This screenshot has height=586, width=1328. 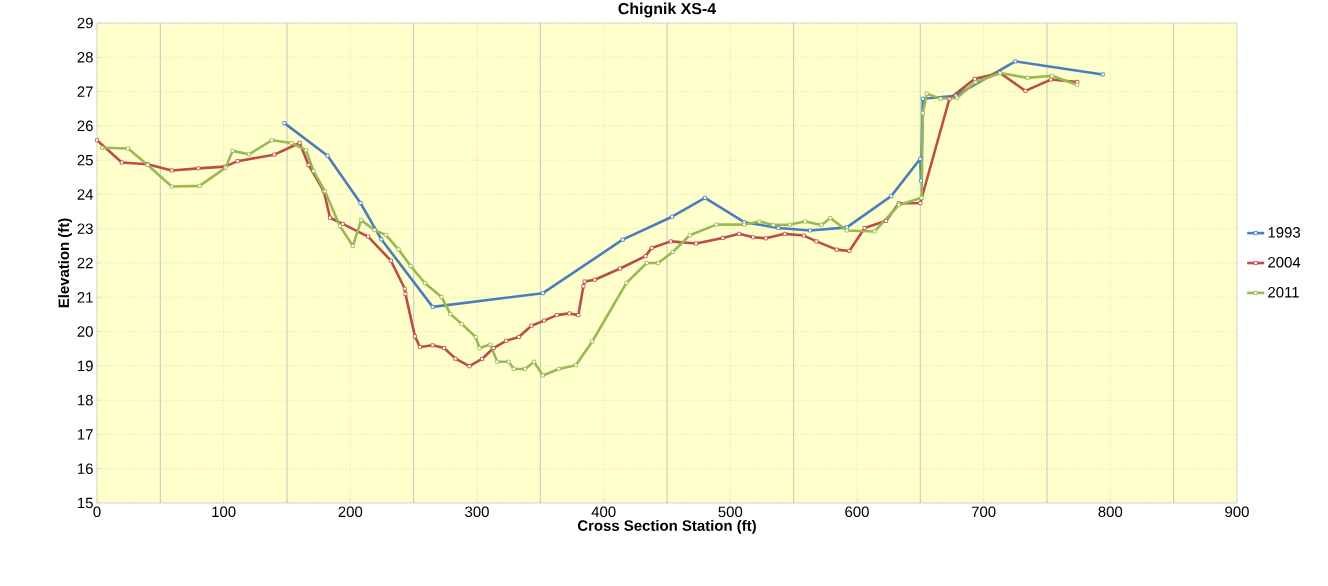 What do you see at coordinates (97, 512) in the screenshot?
I see `x-tick-label: 0` at bounding box center [97, 512].